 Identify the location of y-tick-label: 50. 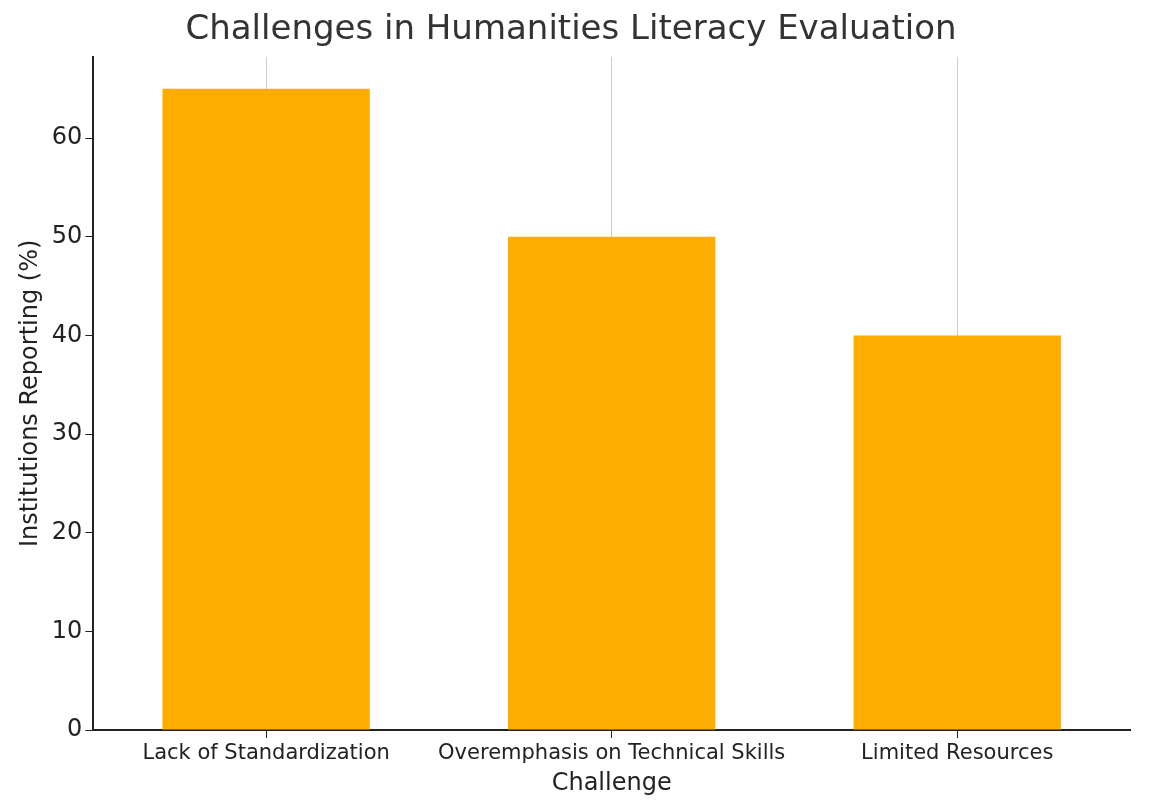
(67, 235).